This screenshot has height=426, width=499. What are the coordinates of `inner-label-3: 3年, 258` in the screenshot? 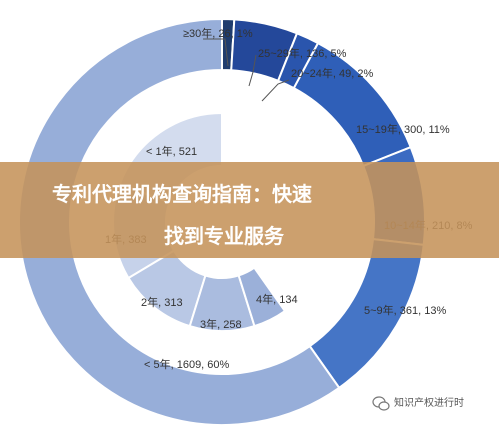 It's located at (221, 324).